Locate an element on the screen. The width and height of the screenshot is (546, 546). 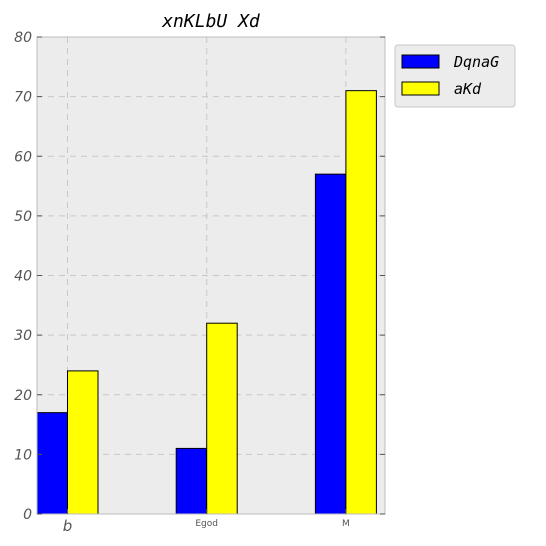
y-tick-label: 50 is located at coordinates (23, 217).